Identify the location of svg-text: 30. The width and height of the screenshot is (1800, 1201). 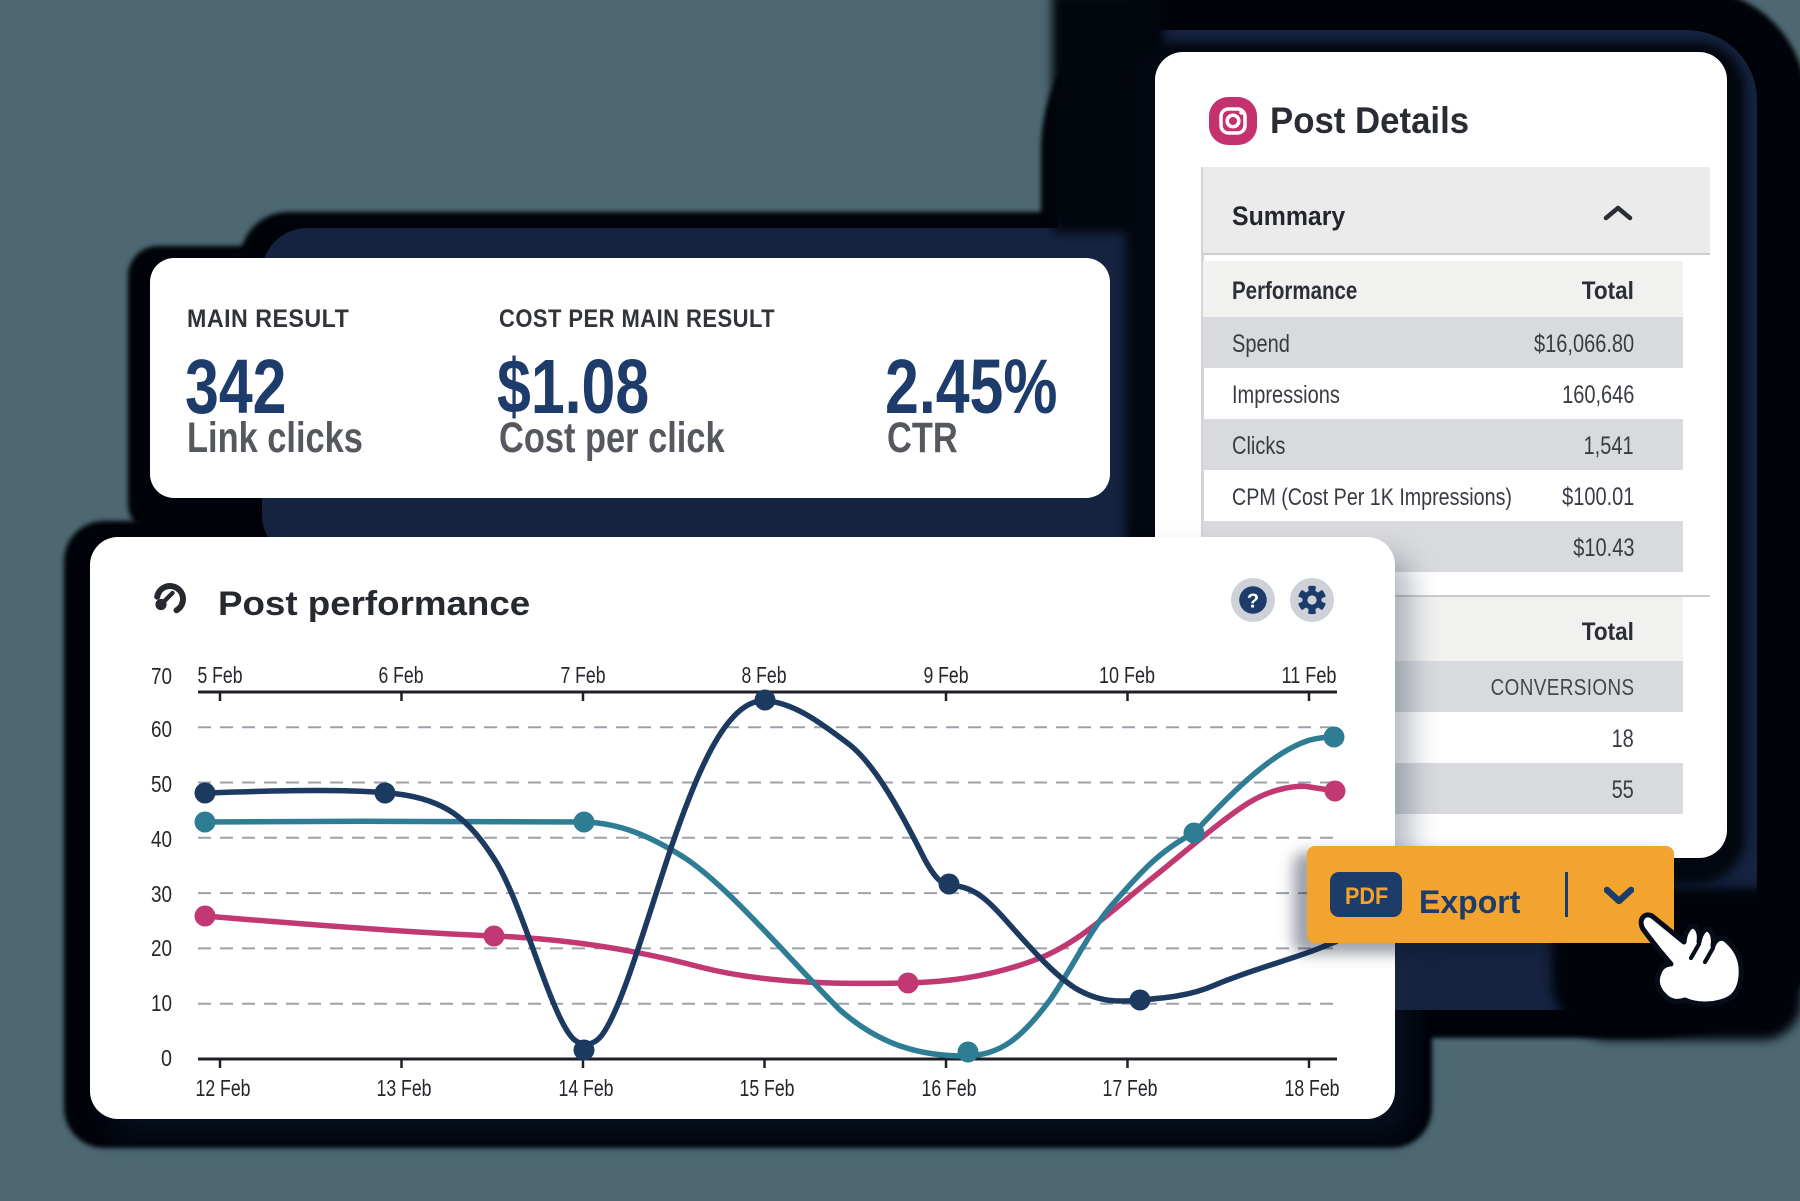
(161, 894).